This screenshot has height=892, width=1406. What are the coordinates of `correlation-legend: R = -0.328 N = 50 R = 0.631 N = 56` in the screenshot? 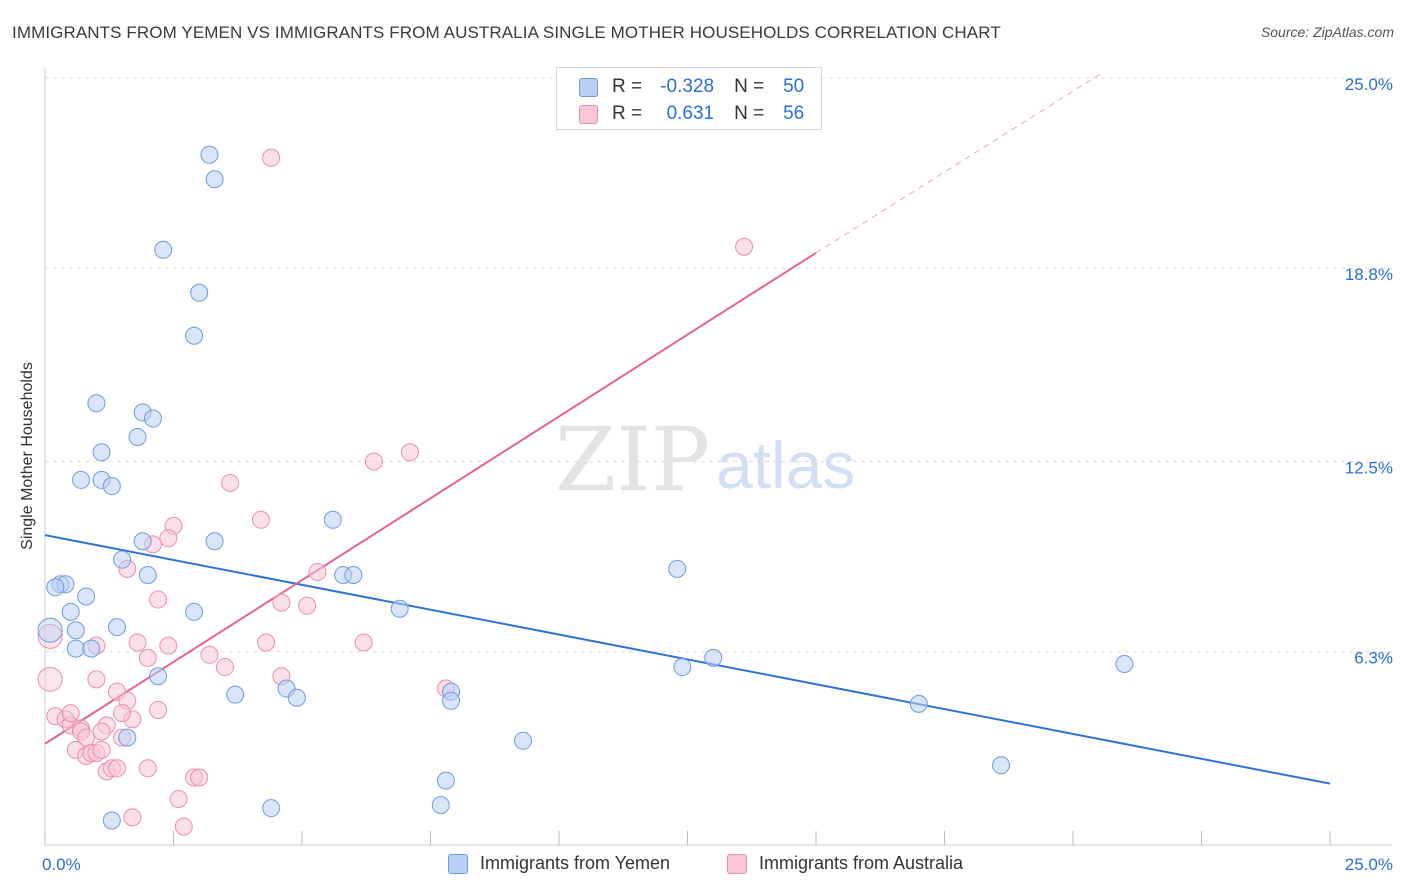 It's located at (689, 98).